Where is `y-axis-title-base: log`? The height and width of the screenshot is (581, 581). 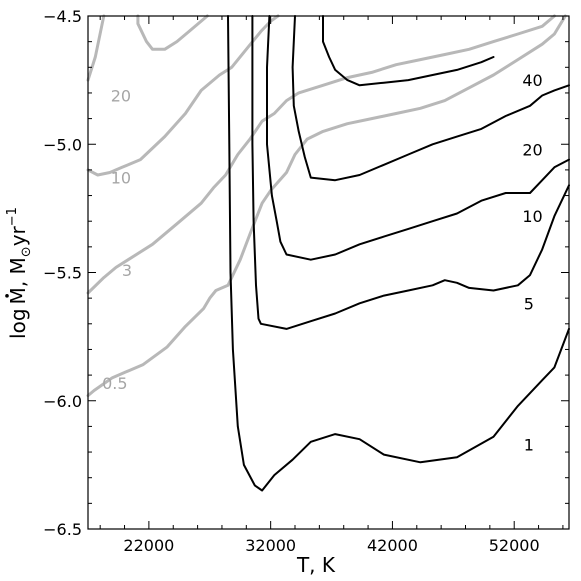
y-axis-title-base: log is located at coordinates (18, 323).